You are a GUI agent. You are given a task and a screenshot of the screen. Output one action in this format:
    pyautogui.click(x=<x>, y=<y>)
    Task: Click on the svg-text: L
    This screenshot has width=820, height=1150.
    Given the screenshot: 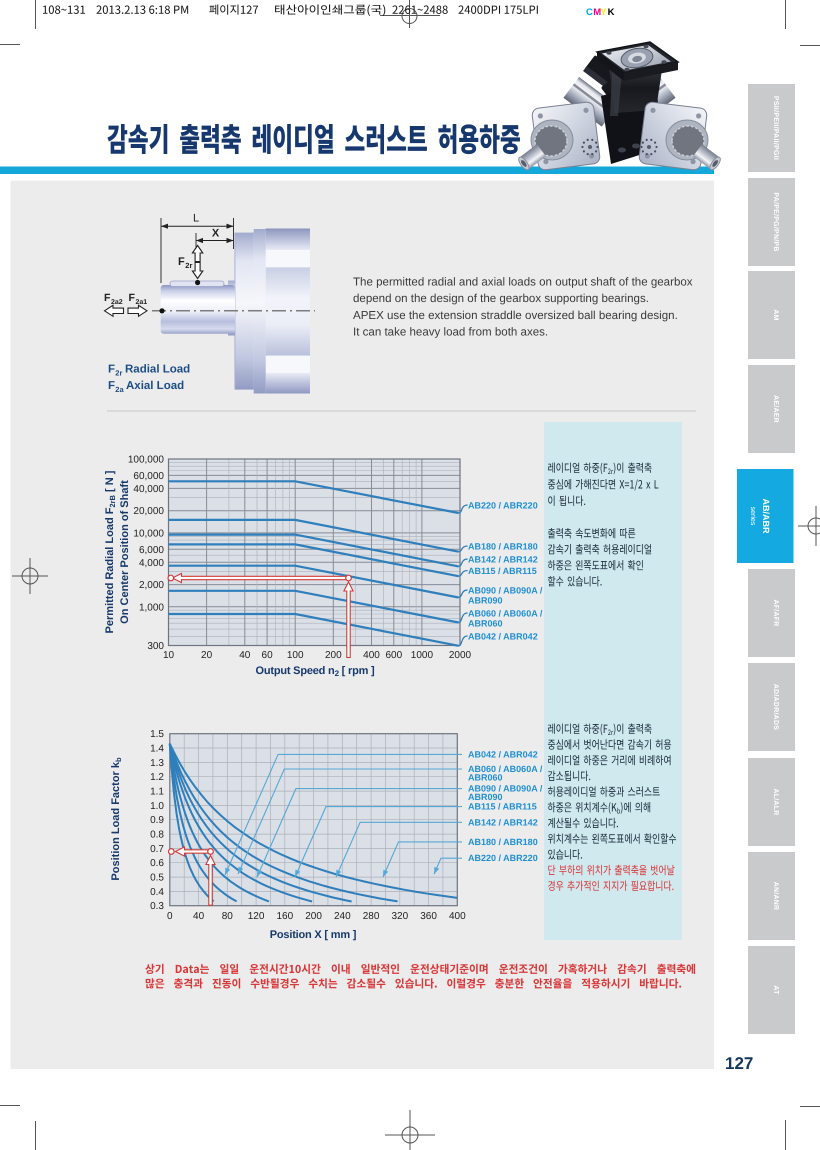 What is the action you would take?
    pyautogui.click(x=196, y=219)
    